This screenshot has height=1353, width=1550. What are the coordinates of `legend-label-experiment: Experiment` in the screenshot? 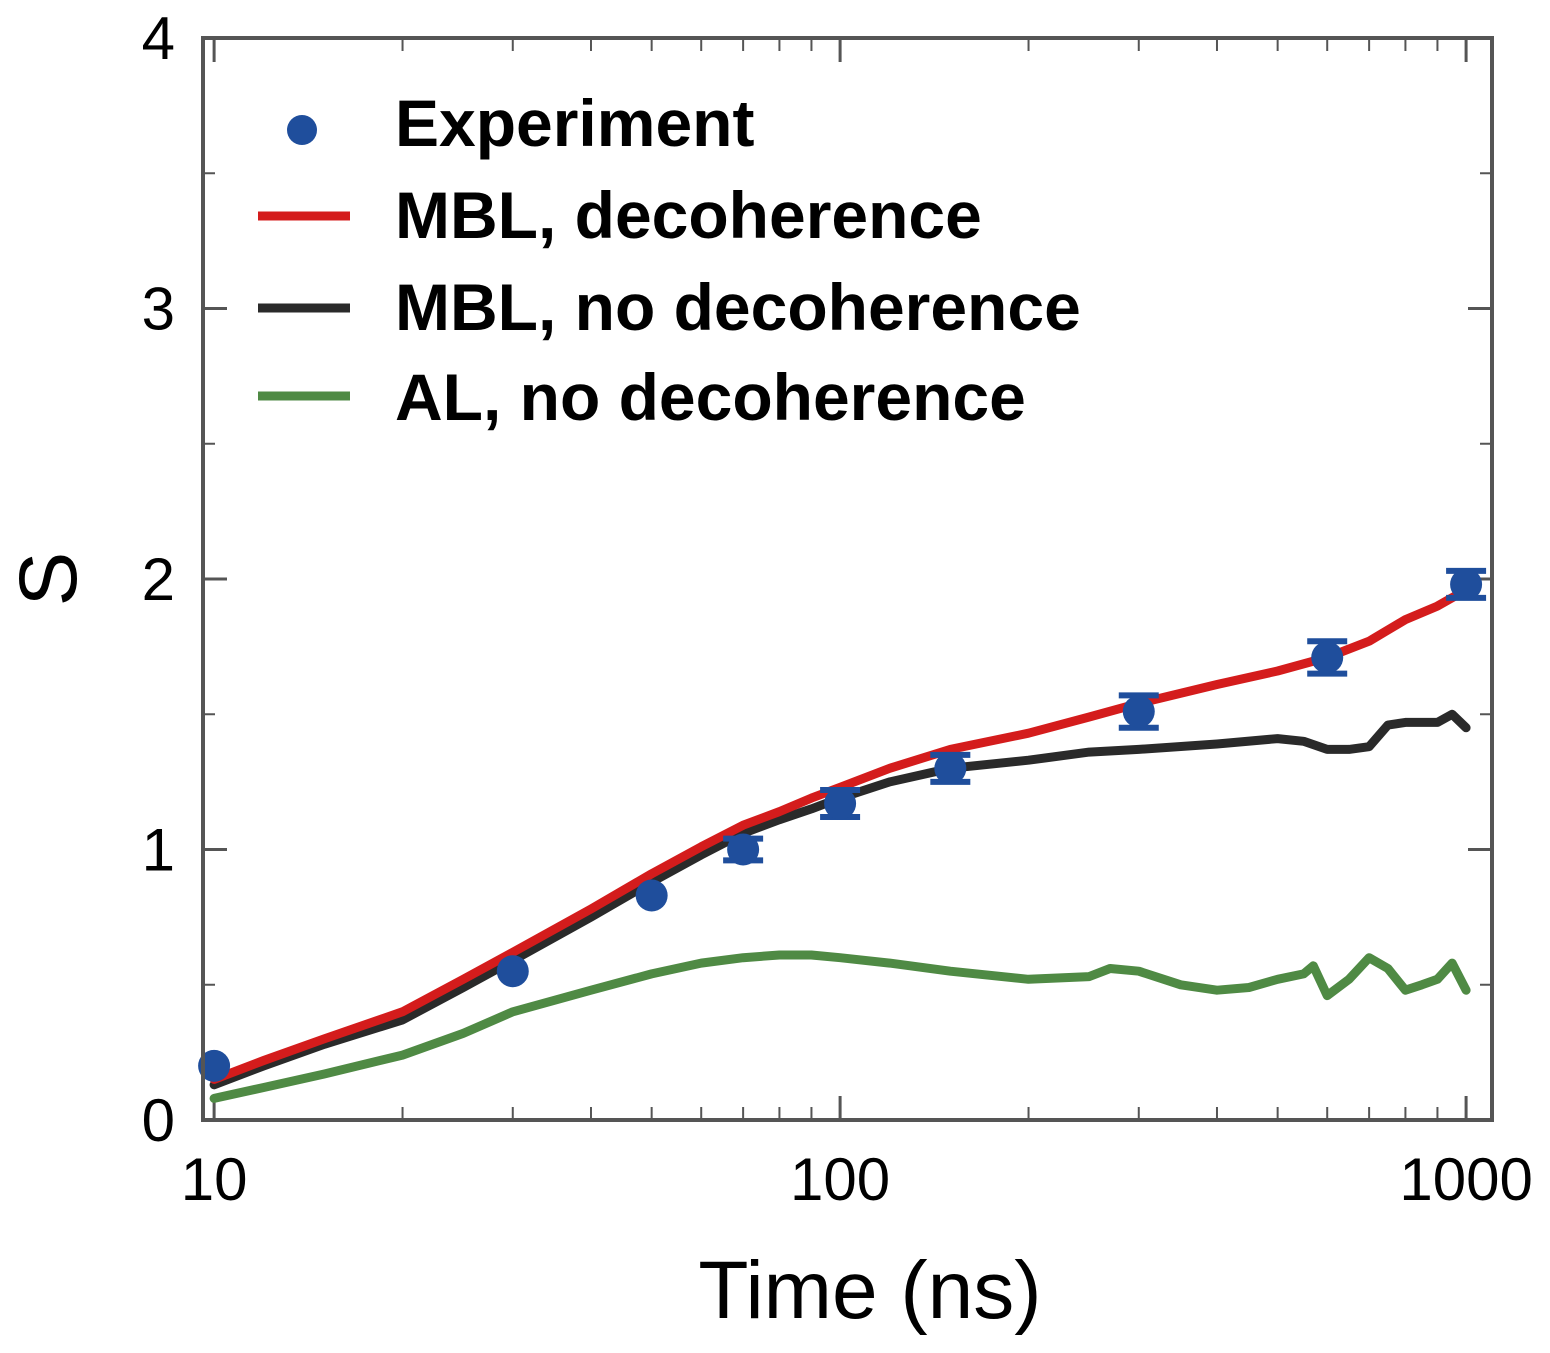 It's located at (574, 123).